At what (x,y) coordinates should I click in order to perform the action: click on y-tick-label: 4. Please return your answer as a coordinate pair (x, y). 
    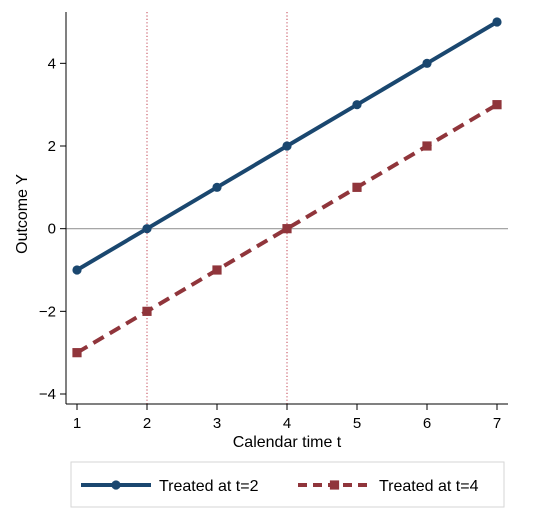
    Looking at the image, I should click on (52, 63).